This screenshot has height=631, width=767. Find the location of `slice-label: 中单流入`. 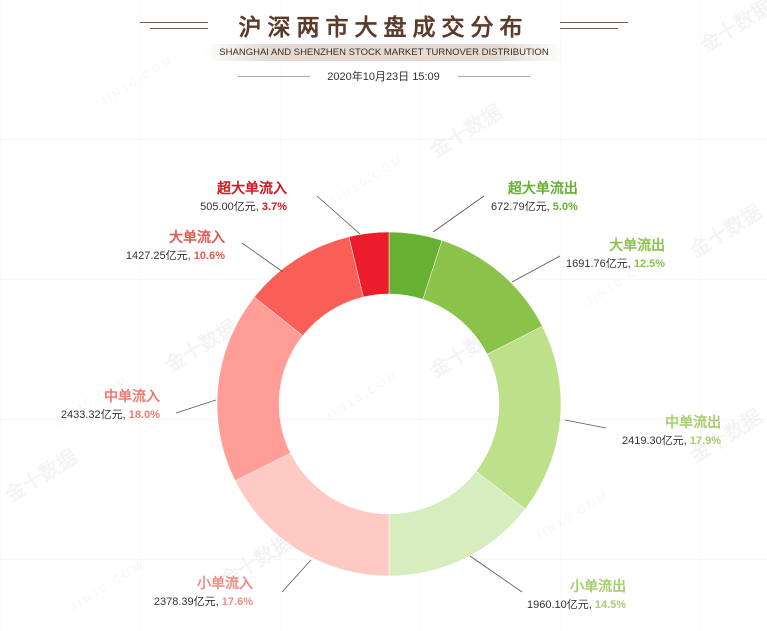

slice-label: 中单流入 is located at coordinates (132, 396).